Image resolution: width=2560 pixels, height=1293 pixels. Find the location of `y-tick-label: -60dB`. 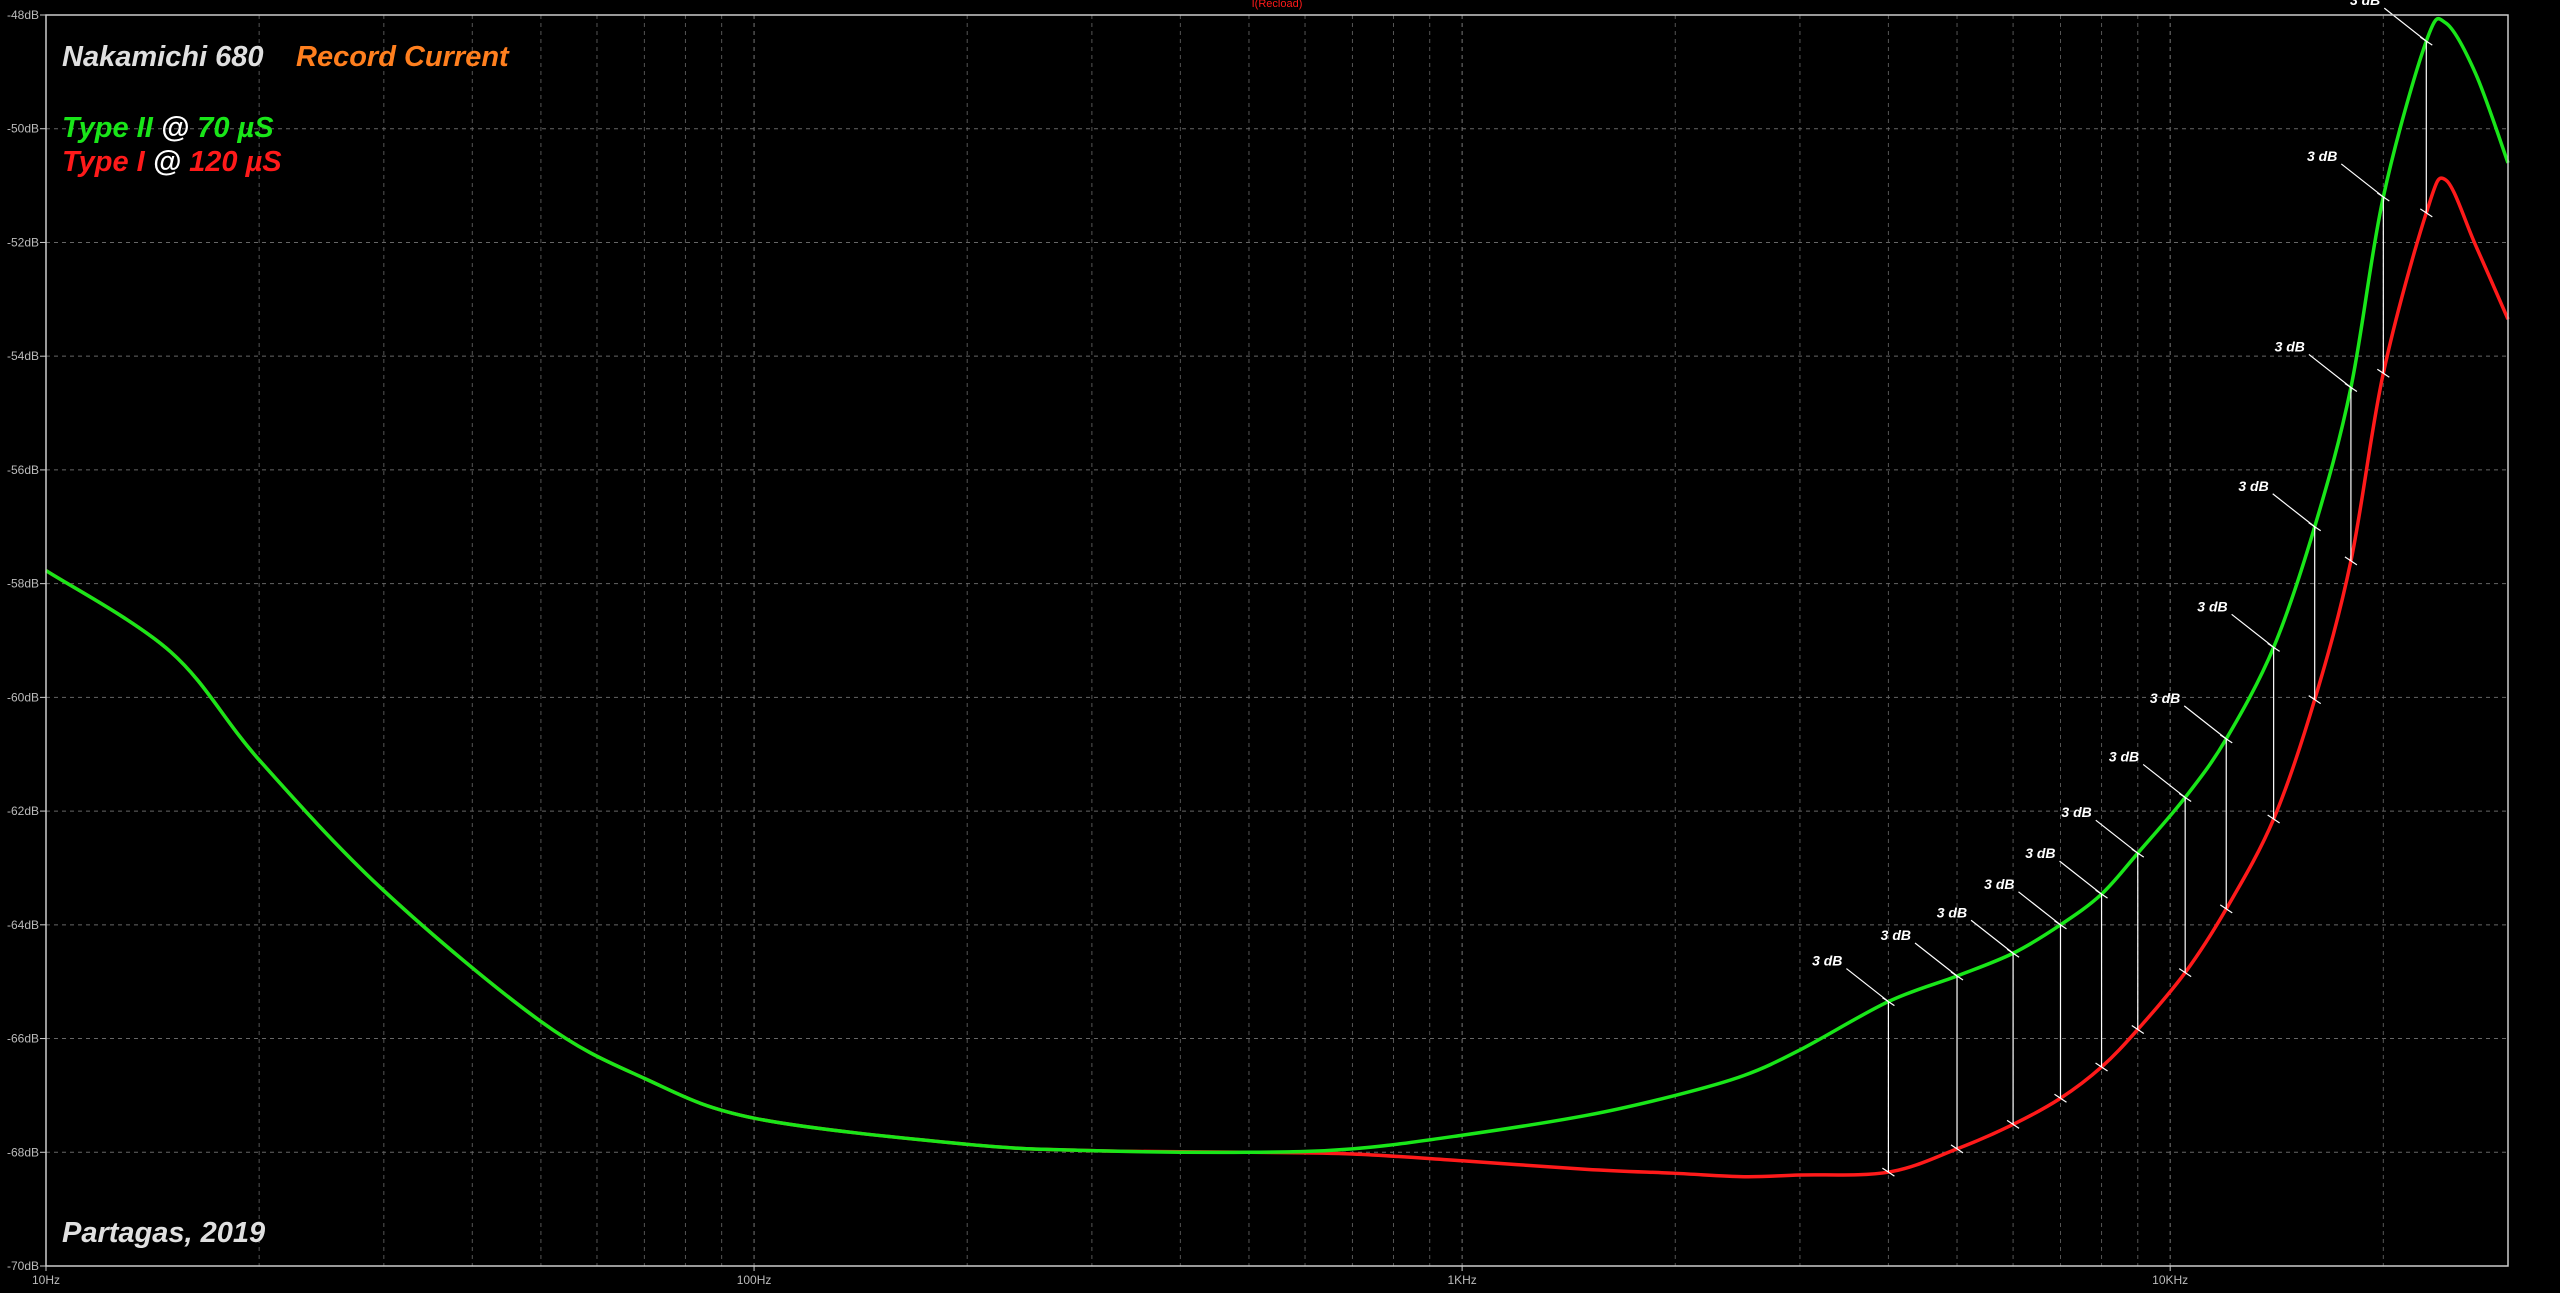

y-tick-label: -60dB is located at coordinates (23, 697).